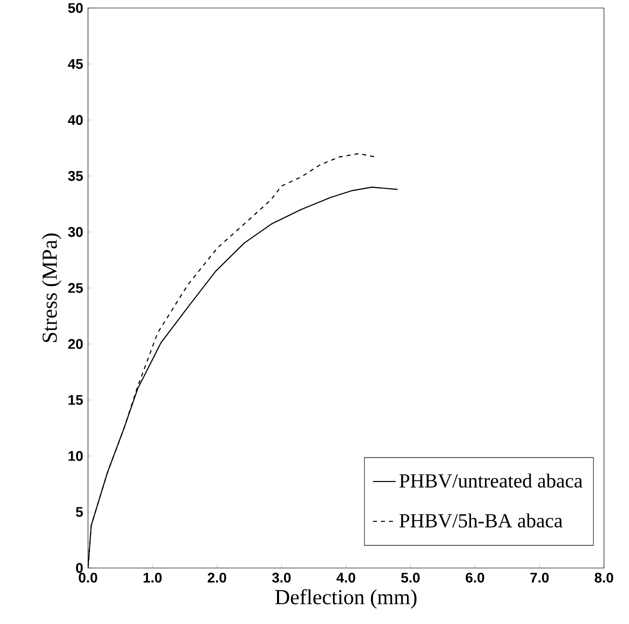 This screenshot has height=624, width=629. Describe the element at coordinates (75, 344) in the screenshot. I see `y-tick-label: 20` at that location.